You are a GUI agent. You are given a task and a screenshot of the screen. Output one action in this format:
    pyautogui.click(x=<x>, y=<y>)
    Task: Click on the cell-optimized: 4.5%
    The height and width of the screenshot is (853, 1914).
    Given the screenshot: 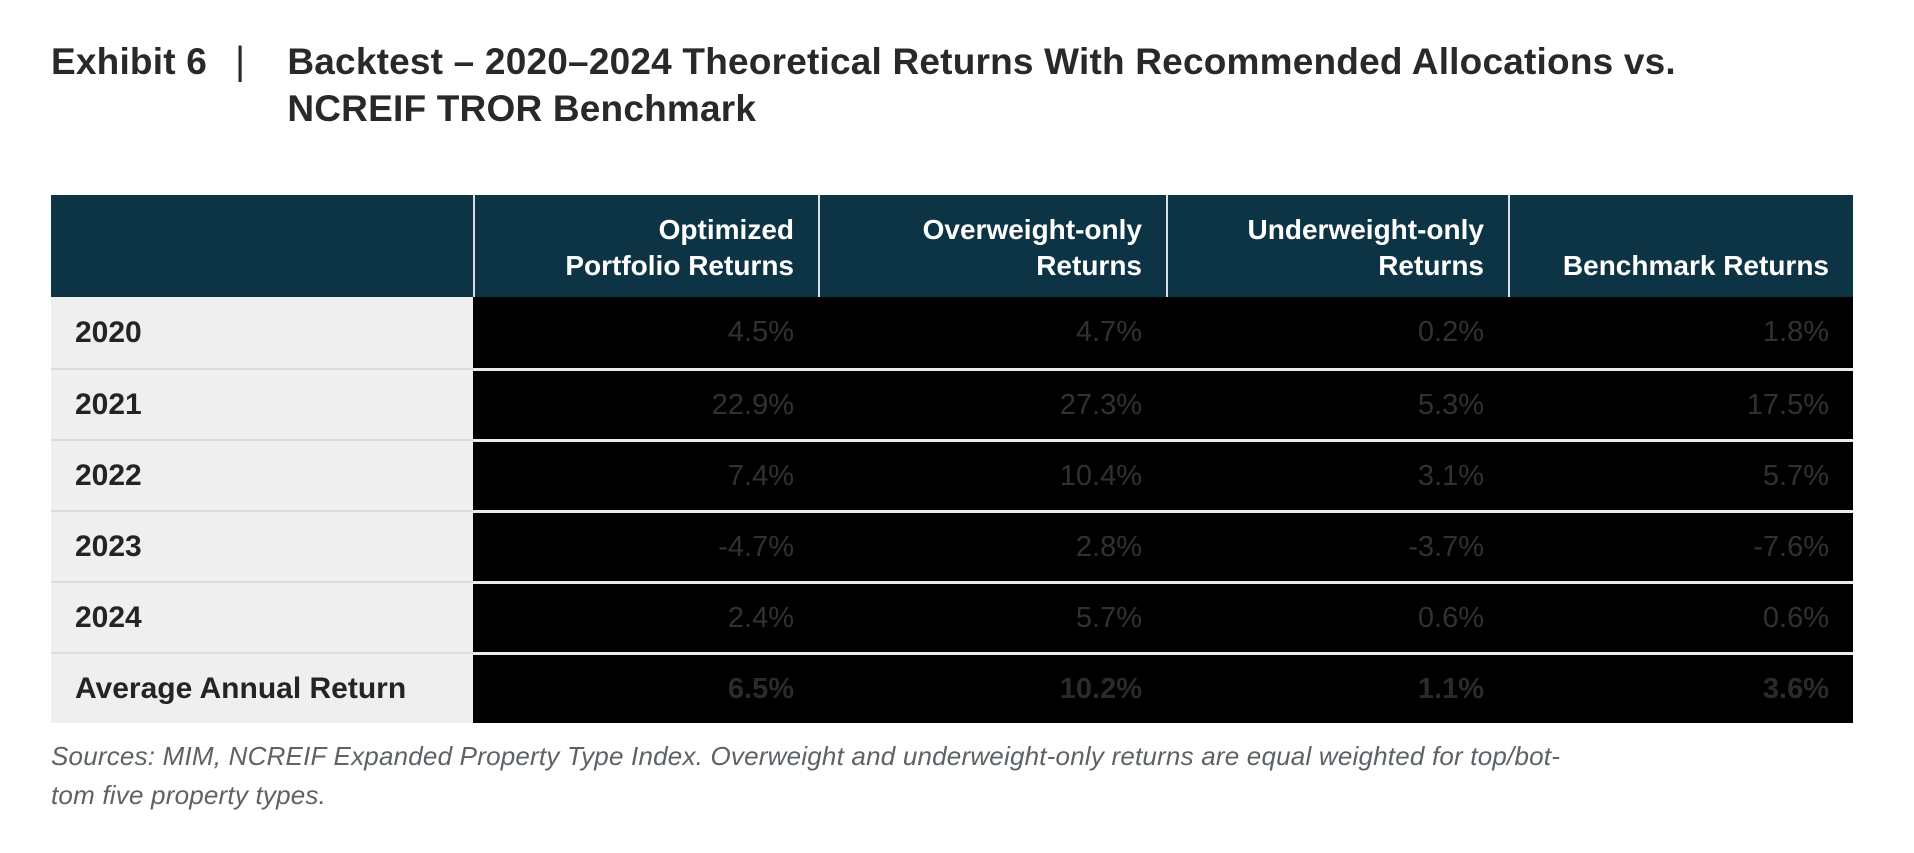 What is the action you would take?
    pyautogui.click(x=645, y=332)
    